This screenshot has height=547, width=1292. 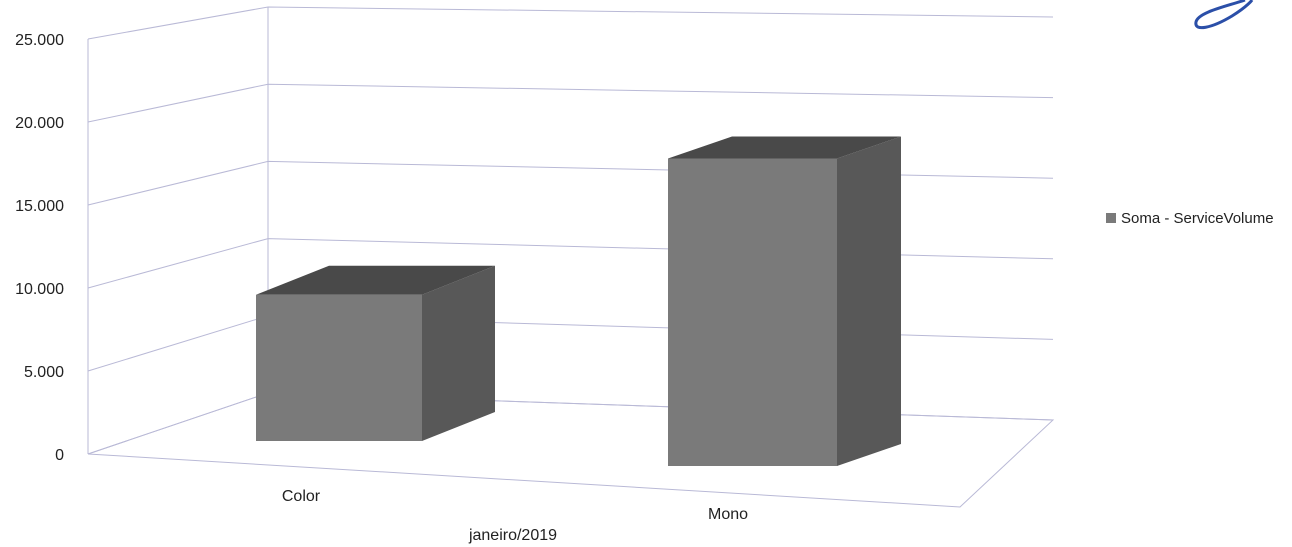 What do you see at coordinates (59, 455) in the screenshot?
I see `y-tick-label: 0` at bounding box center [59, 455].